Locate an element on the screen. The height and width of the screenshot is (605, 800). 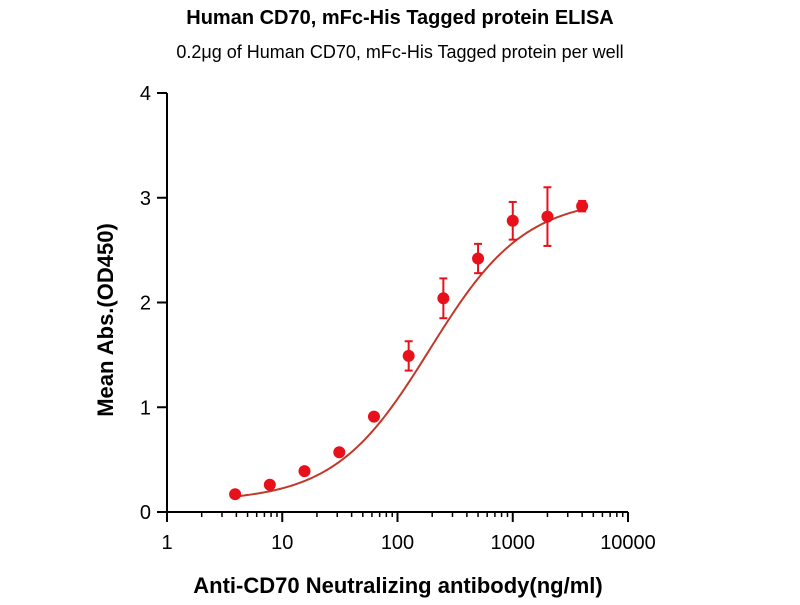
x-tick-label: 100 is located at coordinates (397, 543).